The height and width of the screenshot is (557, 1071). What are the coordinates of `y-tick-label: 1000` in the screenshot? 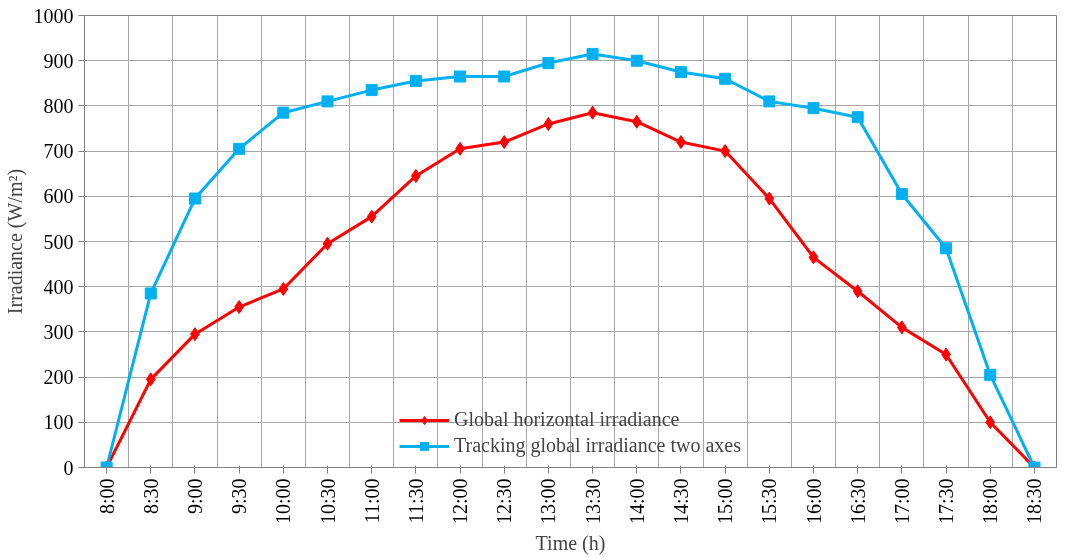 It's located at (53, 15).